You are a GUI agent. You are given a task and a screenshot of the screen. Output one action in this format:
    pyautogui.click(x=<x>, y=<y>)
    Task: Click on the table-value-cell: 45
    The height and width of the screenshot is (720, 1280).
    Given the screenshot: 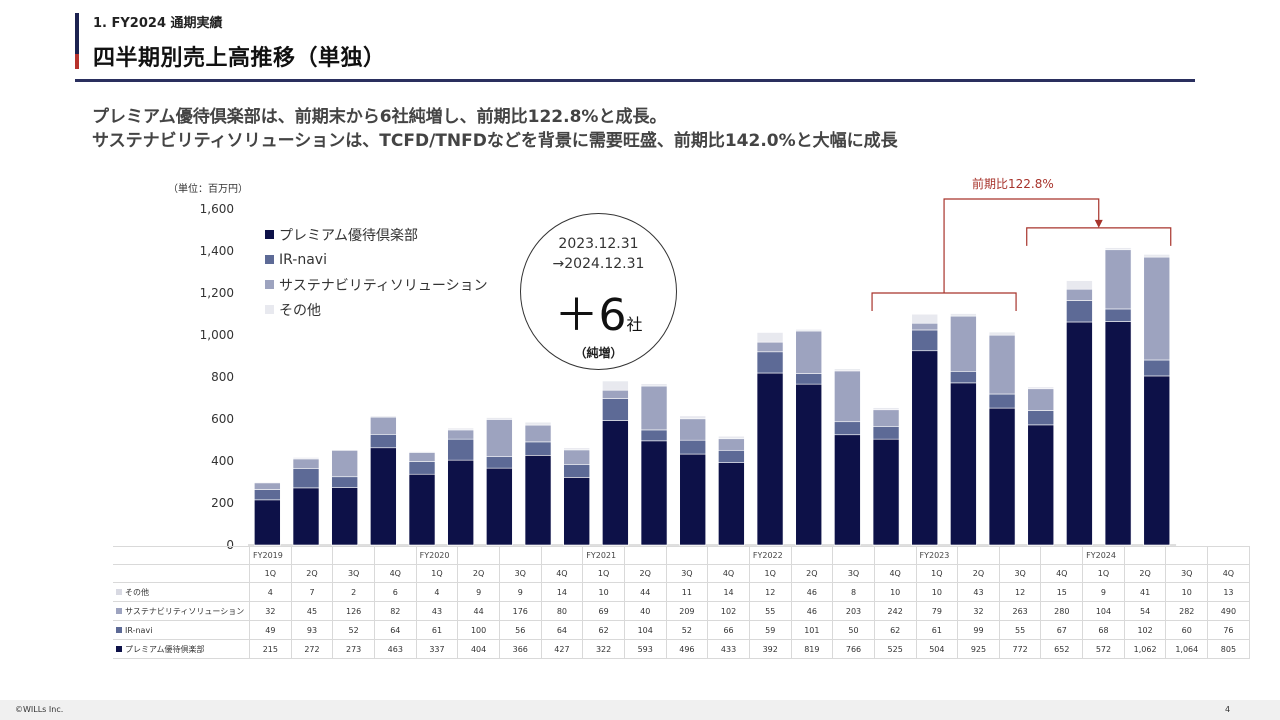 What is the action you would take?
    pyautogui.click(x=312, y=611)
    